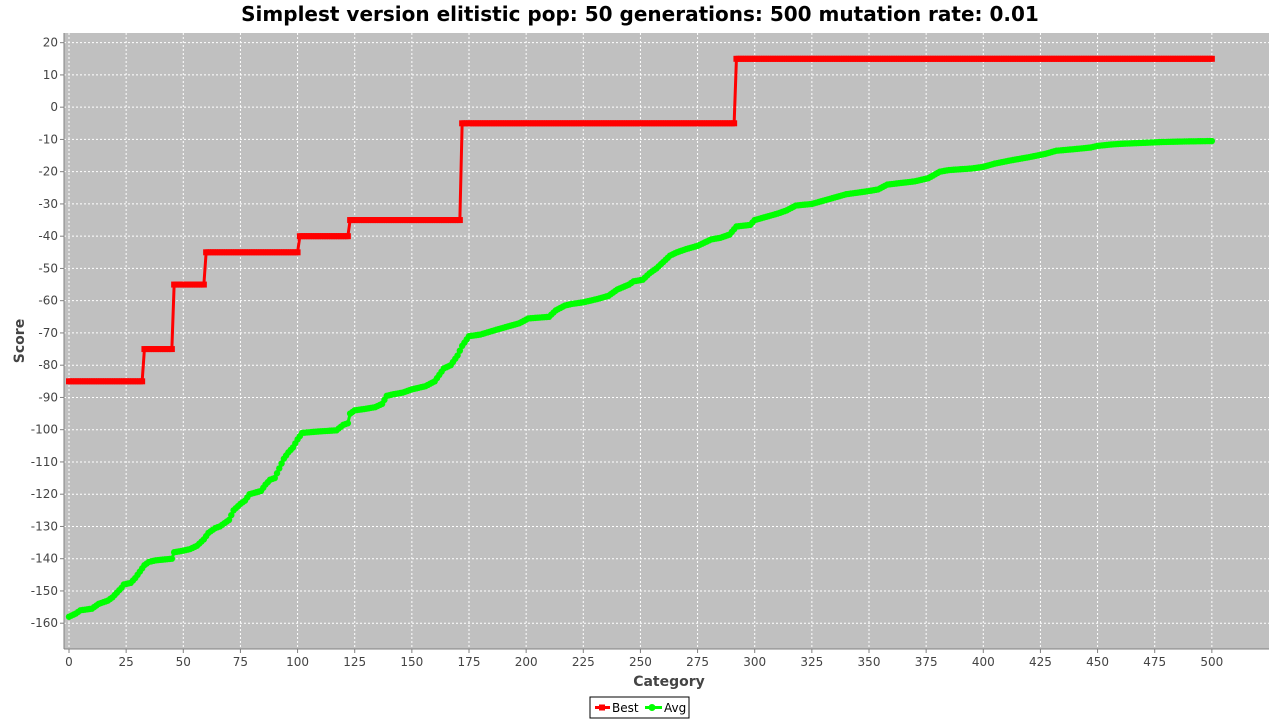 This screenshot has width=1280, height=720. I want to click on x-tick-label: 500, so click(1211, 662).